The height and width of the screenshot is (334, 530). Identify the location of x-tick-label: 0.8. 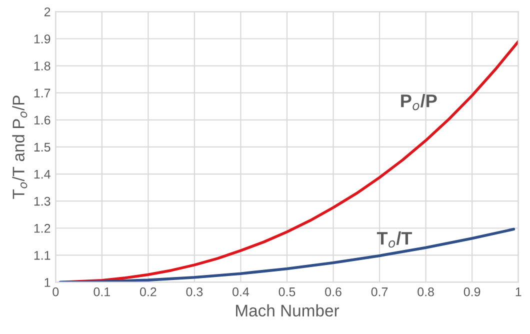
(426, 291).